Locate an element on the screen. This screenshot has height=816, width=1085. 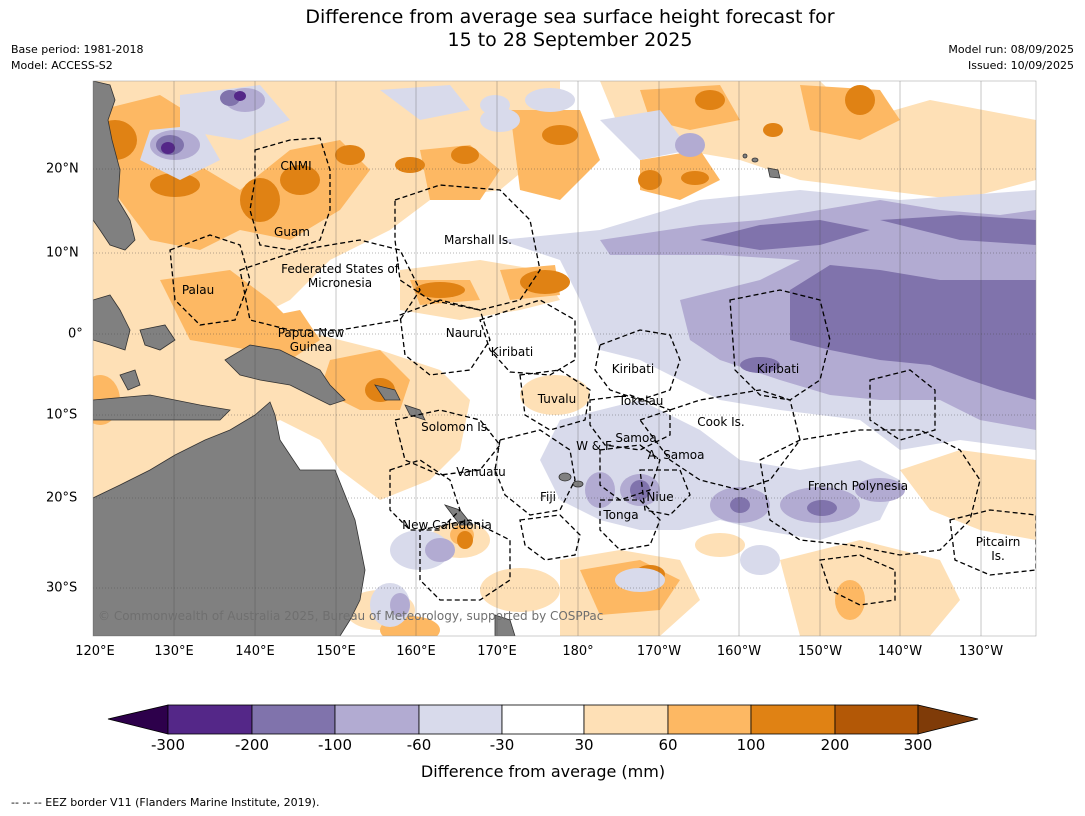
colorbar-tick-30: 30 is located at coordinates (584, 745).